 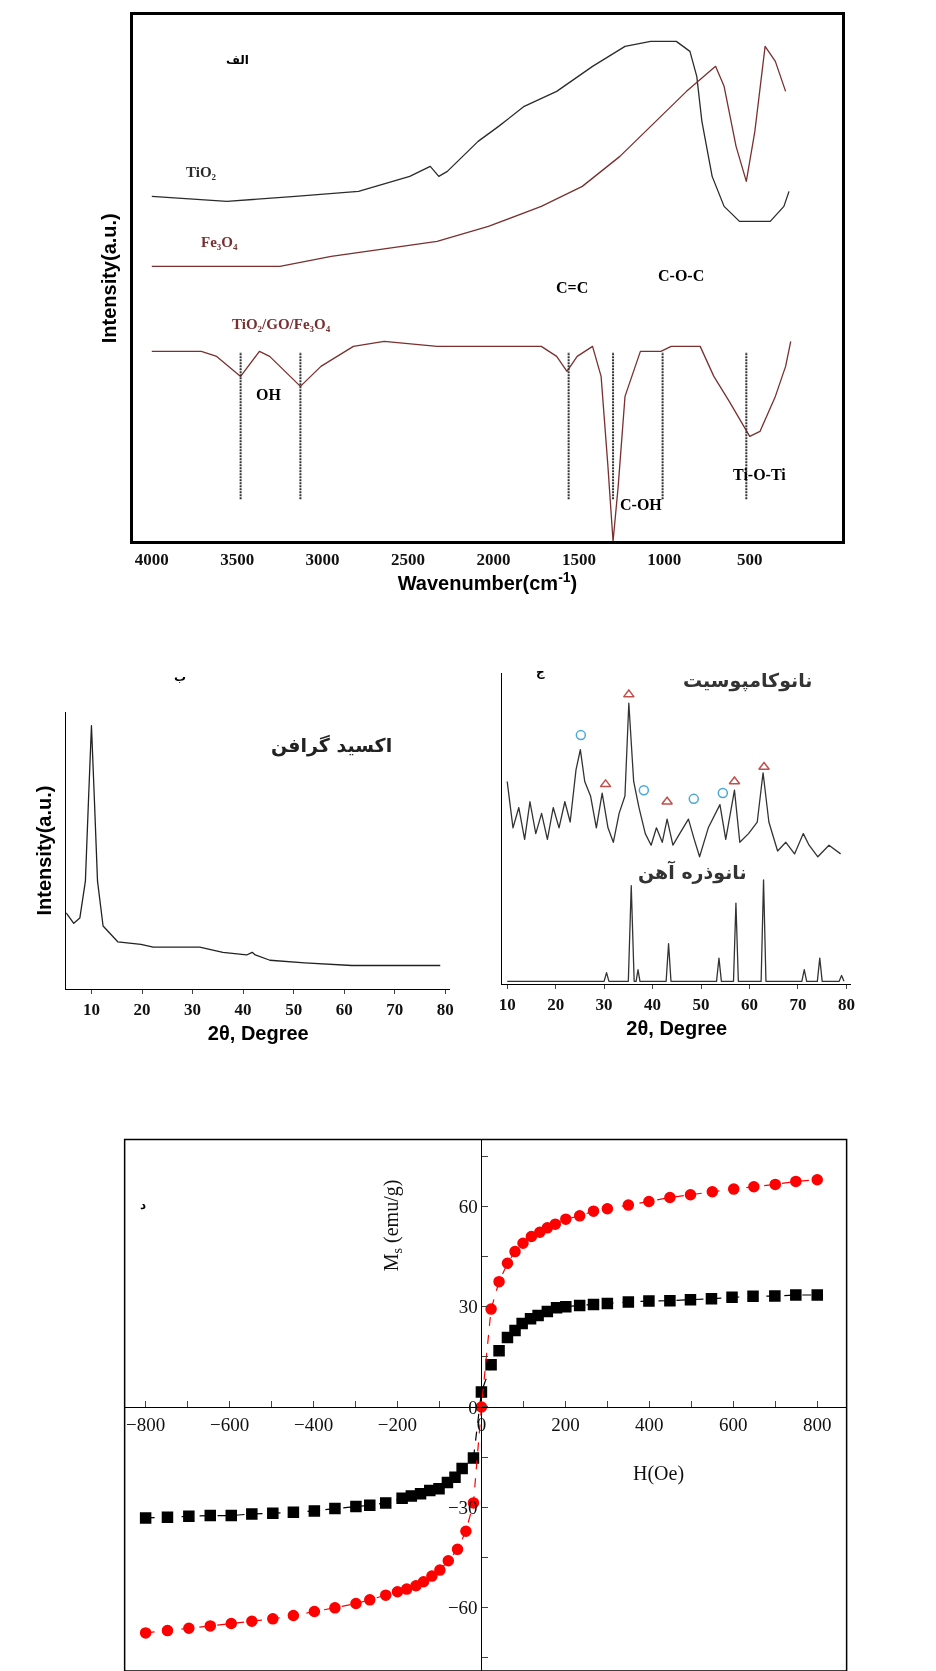 What do you see at coordinates (649, 1424) in the screenshot?
I see `x-tick-label: 400` at bounding box center [649, 1424].